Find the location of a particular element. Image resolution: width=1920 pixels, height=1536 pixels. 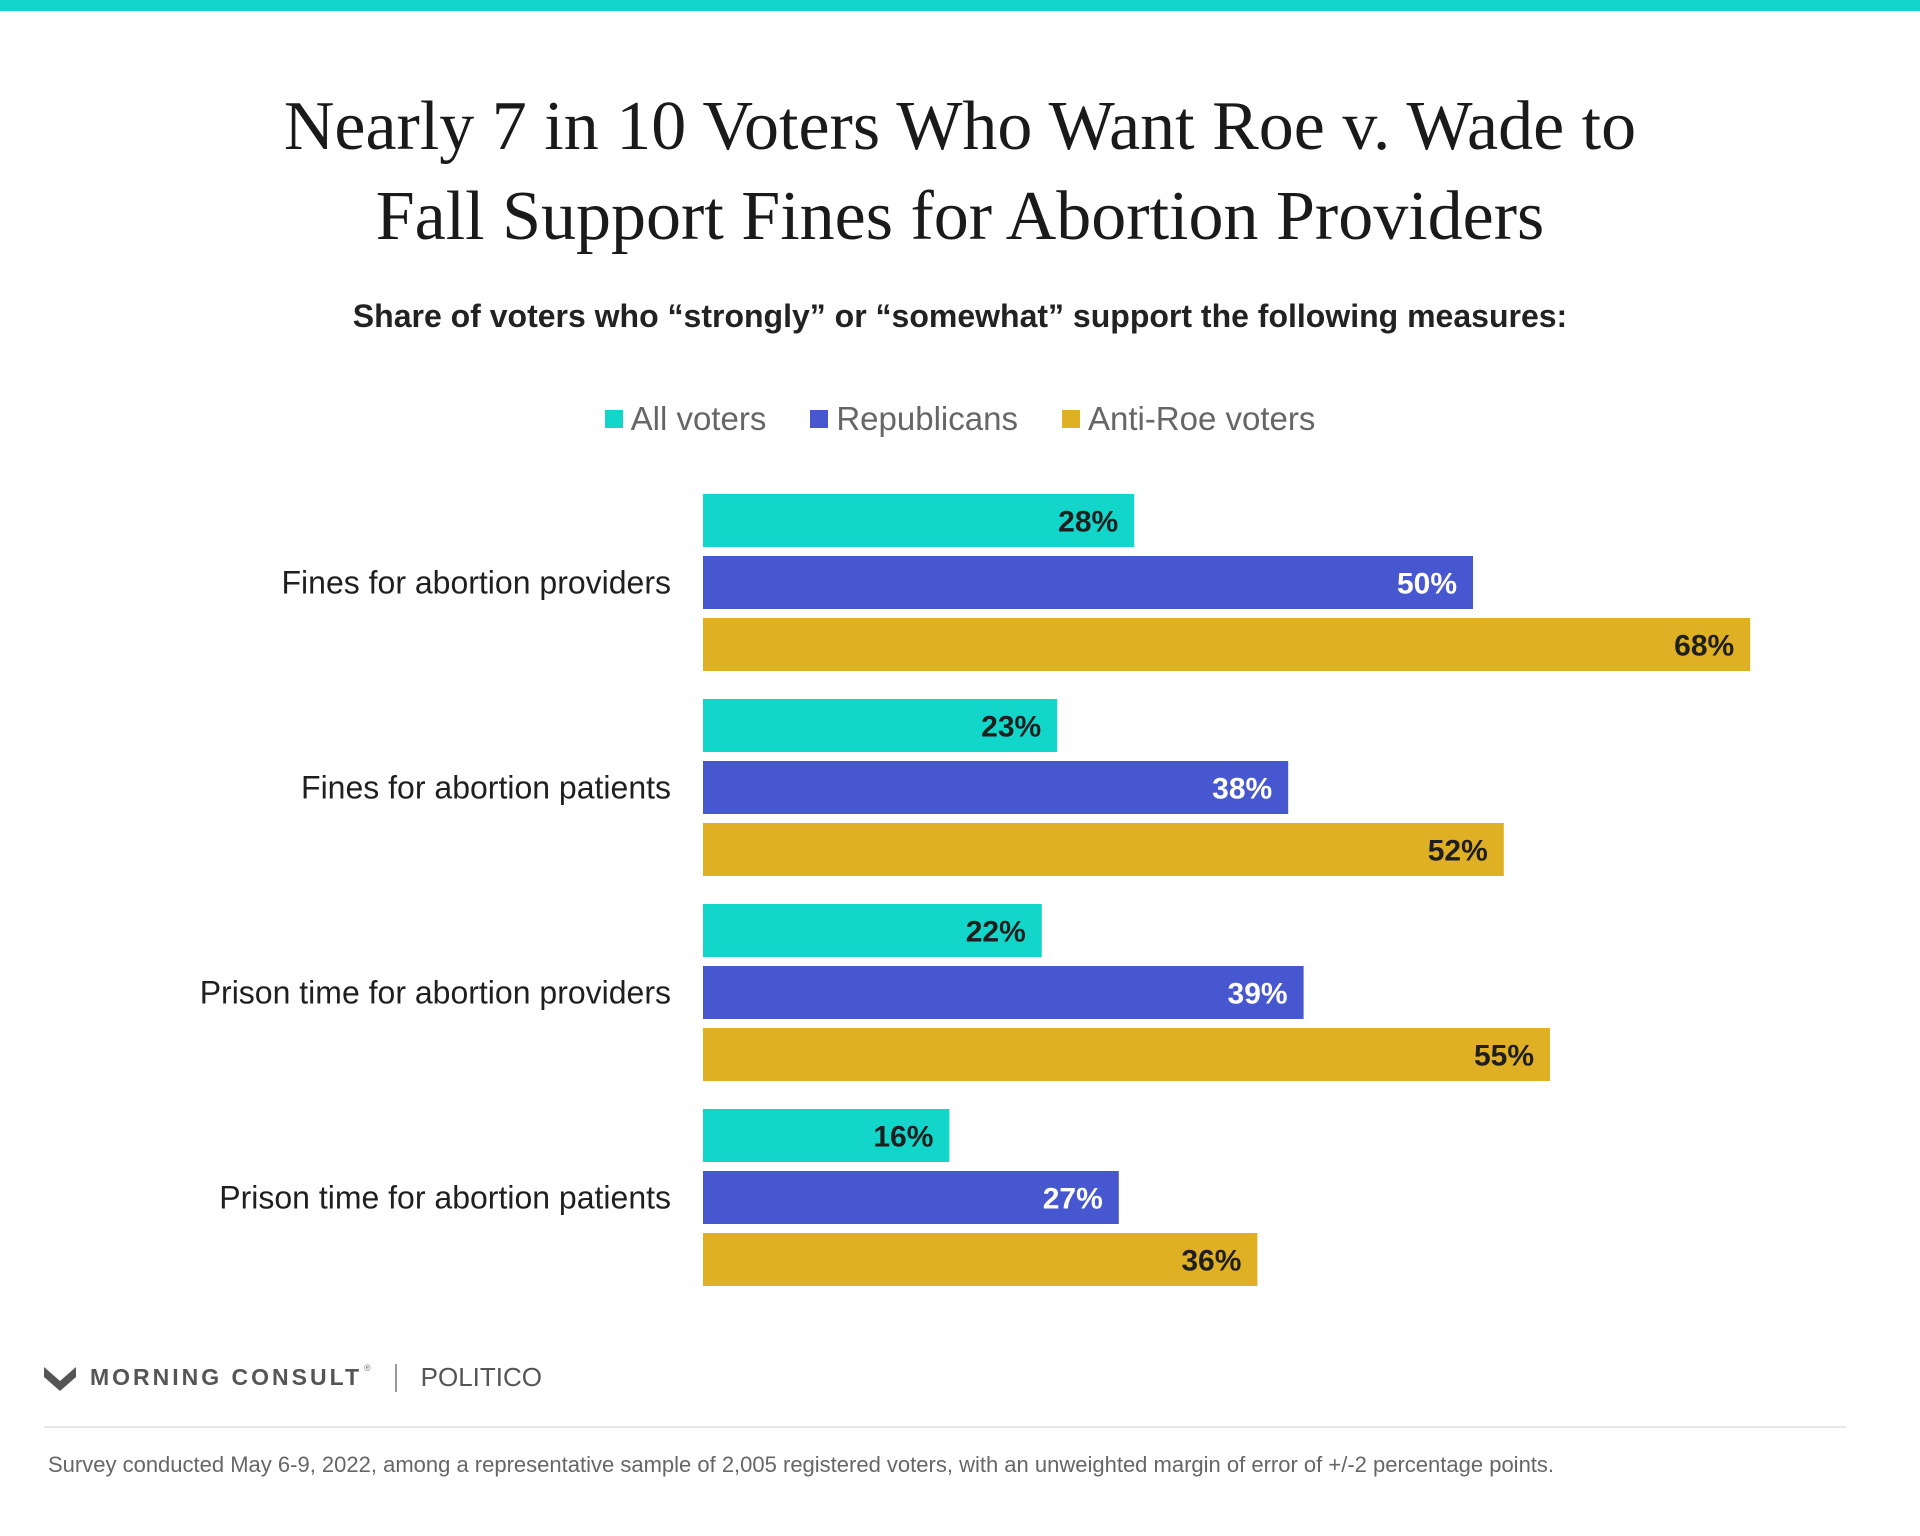

data-label-republicans: 27% is located at coordinates (1073, 1199).